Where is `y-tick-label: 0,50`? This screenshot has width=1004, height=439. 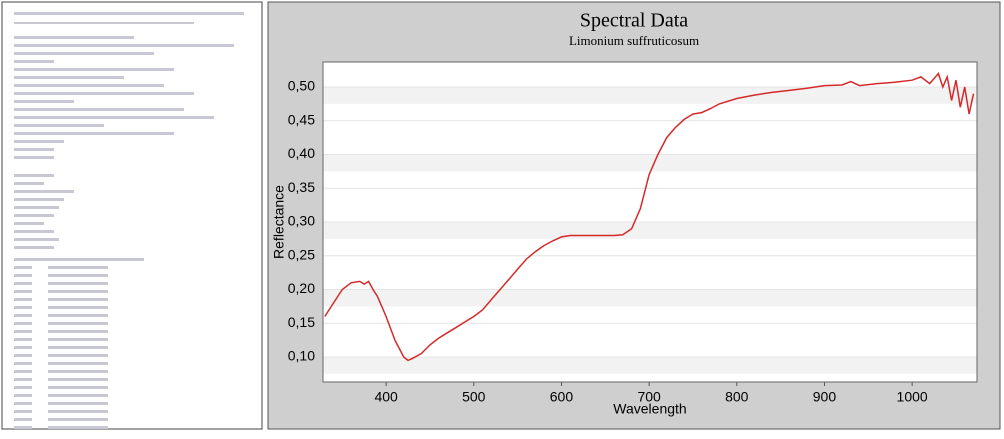
y-tick-label: 0,50 is located at coordinates (301, 86).